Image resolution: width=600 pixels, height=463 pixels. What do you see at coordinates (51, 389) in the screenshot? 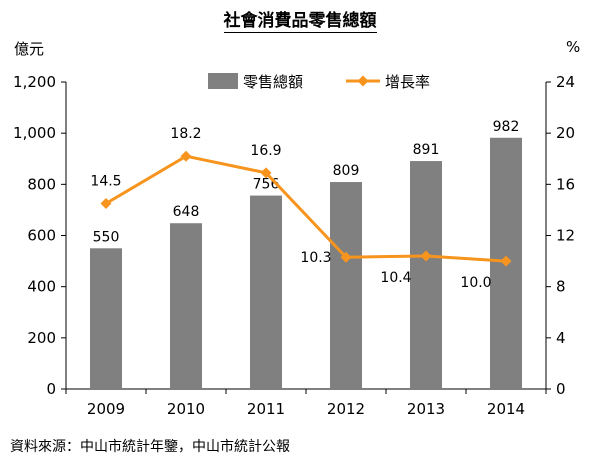
I see `left-tick-label: 0` at bounding box center [51, 389].